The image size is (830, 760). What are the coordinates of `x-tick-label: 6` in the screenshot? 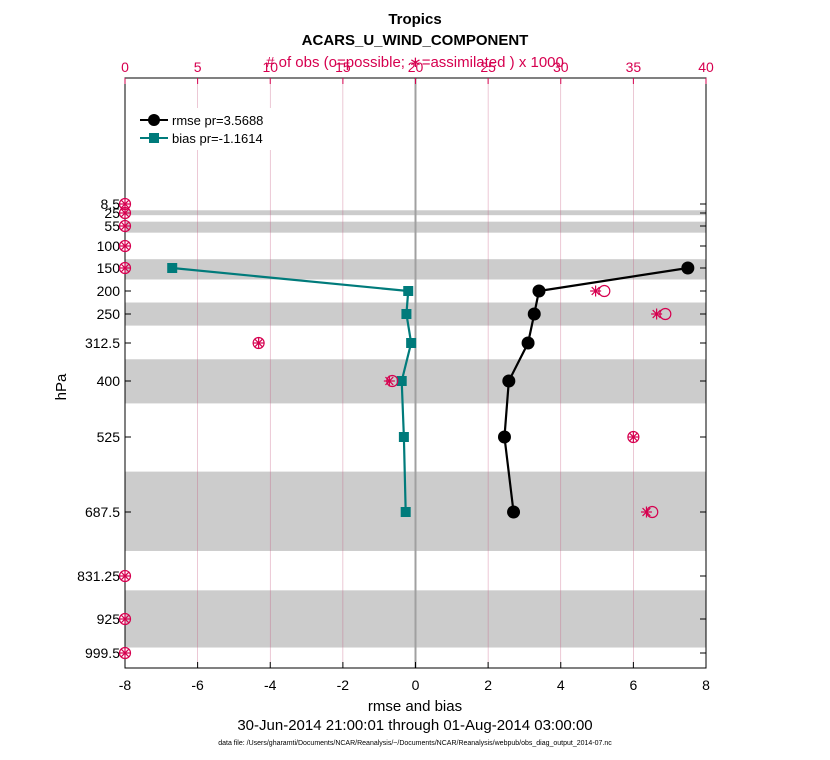 It's located at (633, 685).